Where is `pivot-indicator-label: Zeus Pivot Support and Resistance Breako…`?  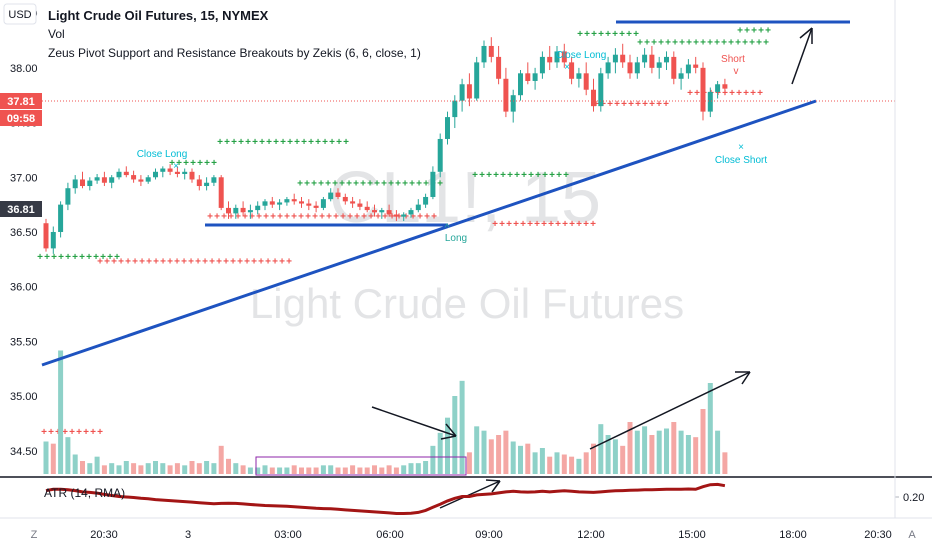 pivot-indicator-label: Zeus Pivot Support and Resistance Breako… is located at coordinates (234, 53).